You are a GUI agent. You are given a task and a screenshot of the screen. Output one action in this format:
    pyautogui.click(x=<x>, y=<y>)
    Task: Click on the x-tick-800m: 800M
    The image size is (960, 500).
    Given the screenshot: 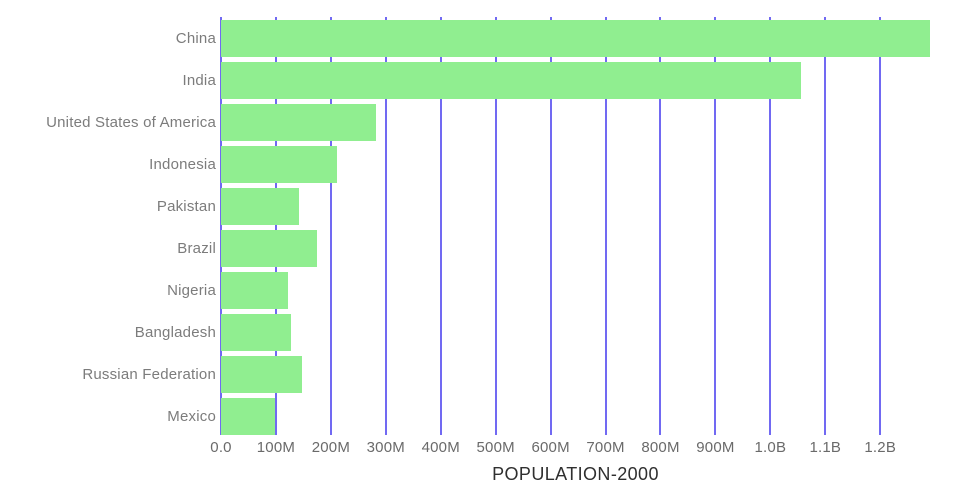 What is the action you would take?
    pyautogui.click(x=660, y=447)
    